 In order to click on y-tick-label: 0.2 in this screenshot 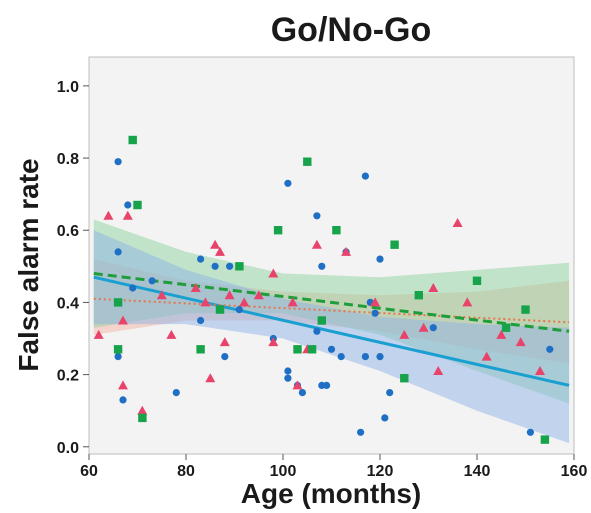, I will do `click(68, 376)`.